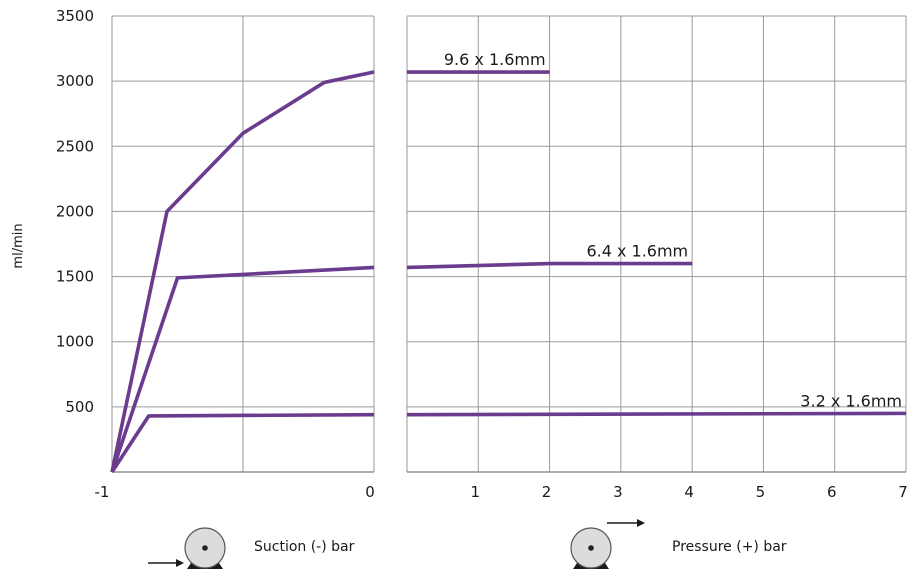 The height and width of the screenshot is (569, 909). I want to click on y-axis-label: ml/min, so click(18, 245).